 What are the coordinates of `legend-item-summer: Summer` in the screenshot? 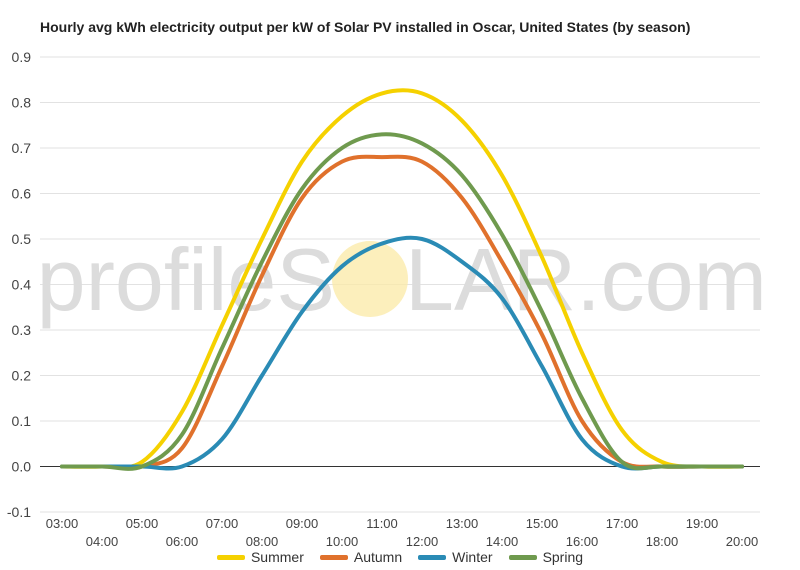 It's located at (260, 557).